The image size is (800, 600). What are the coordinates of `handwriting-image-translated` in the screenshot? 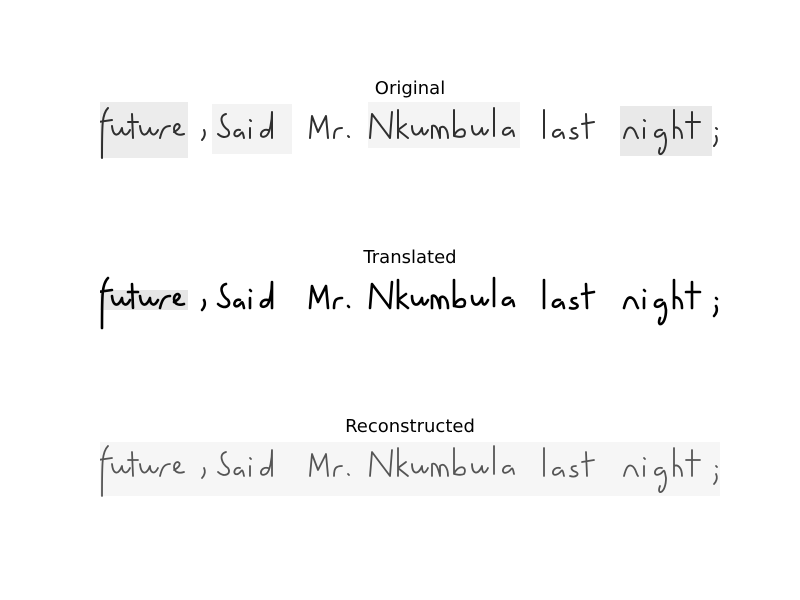 It's located at (410, 300).